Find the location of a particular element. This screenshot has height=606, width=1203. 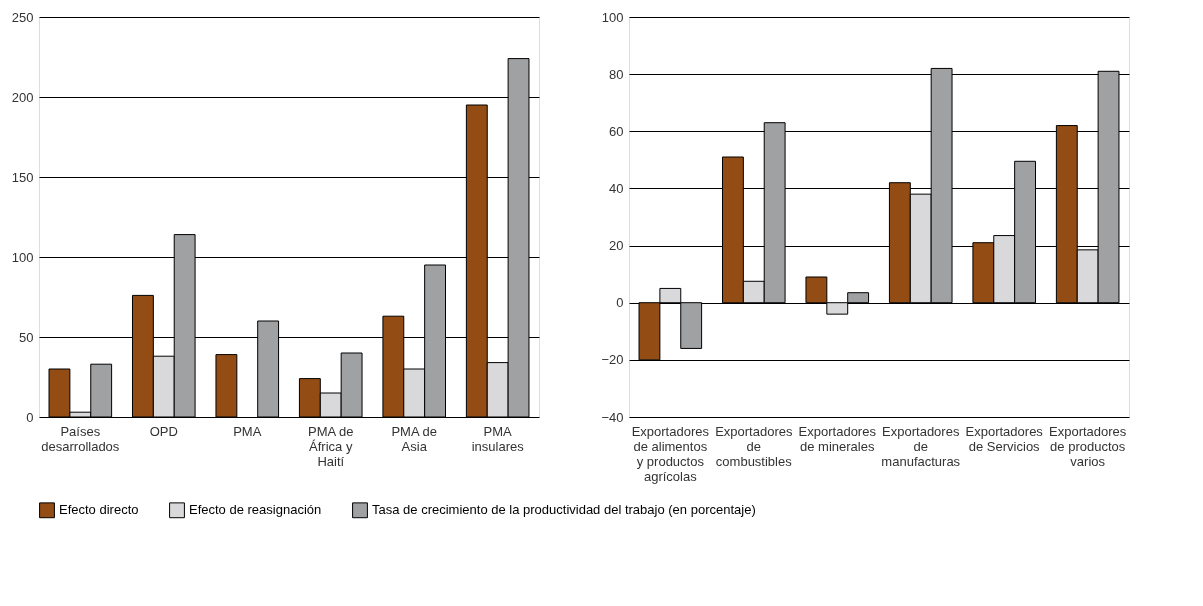

legend-label: Tasa de crecimiento de la productividad del trabajo (en porcentaje) is located at coordinates (564, 510).